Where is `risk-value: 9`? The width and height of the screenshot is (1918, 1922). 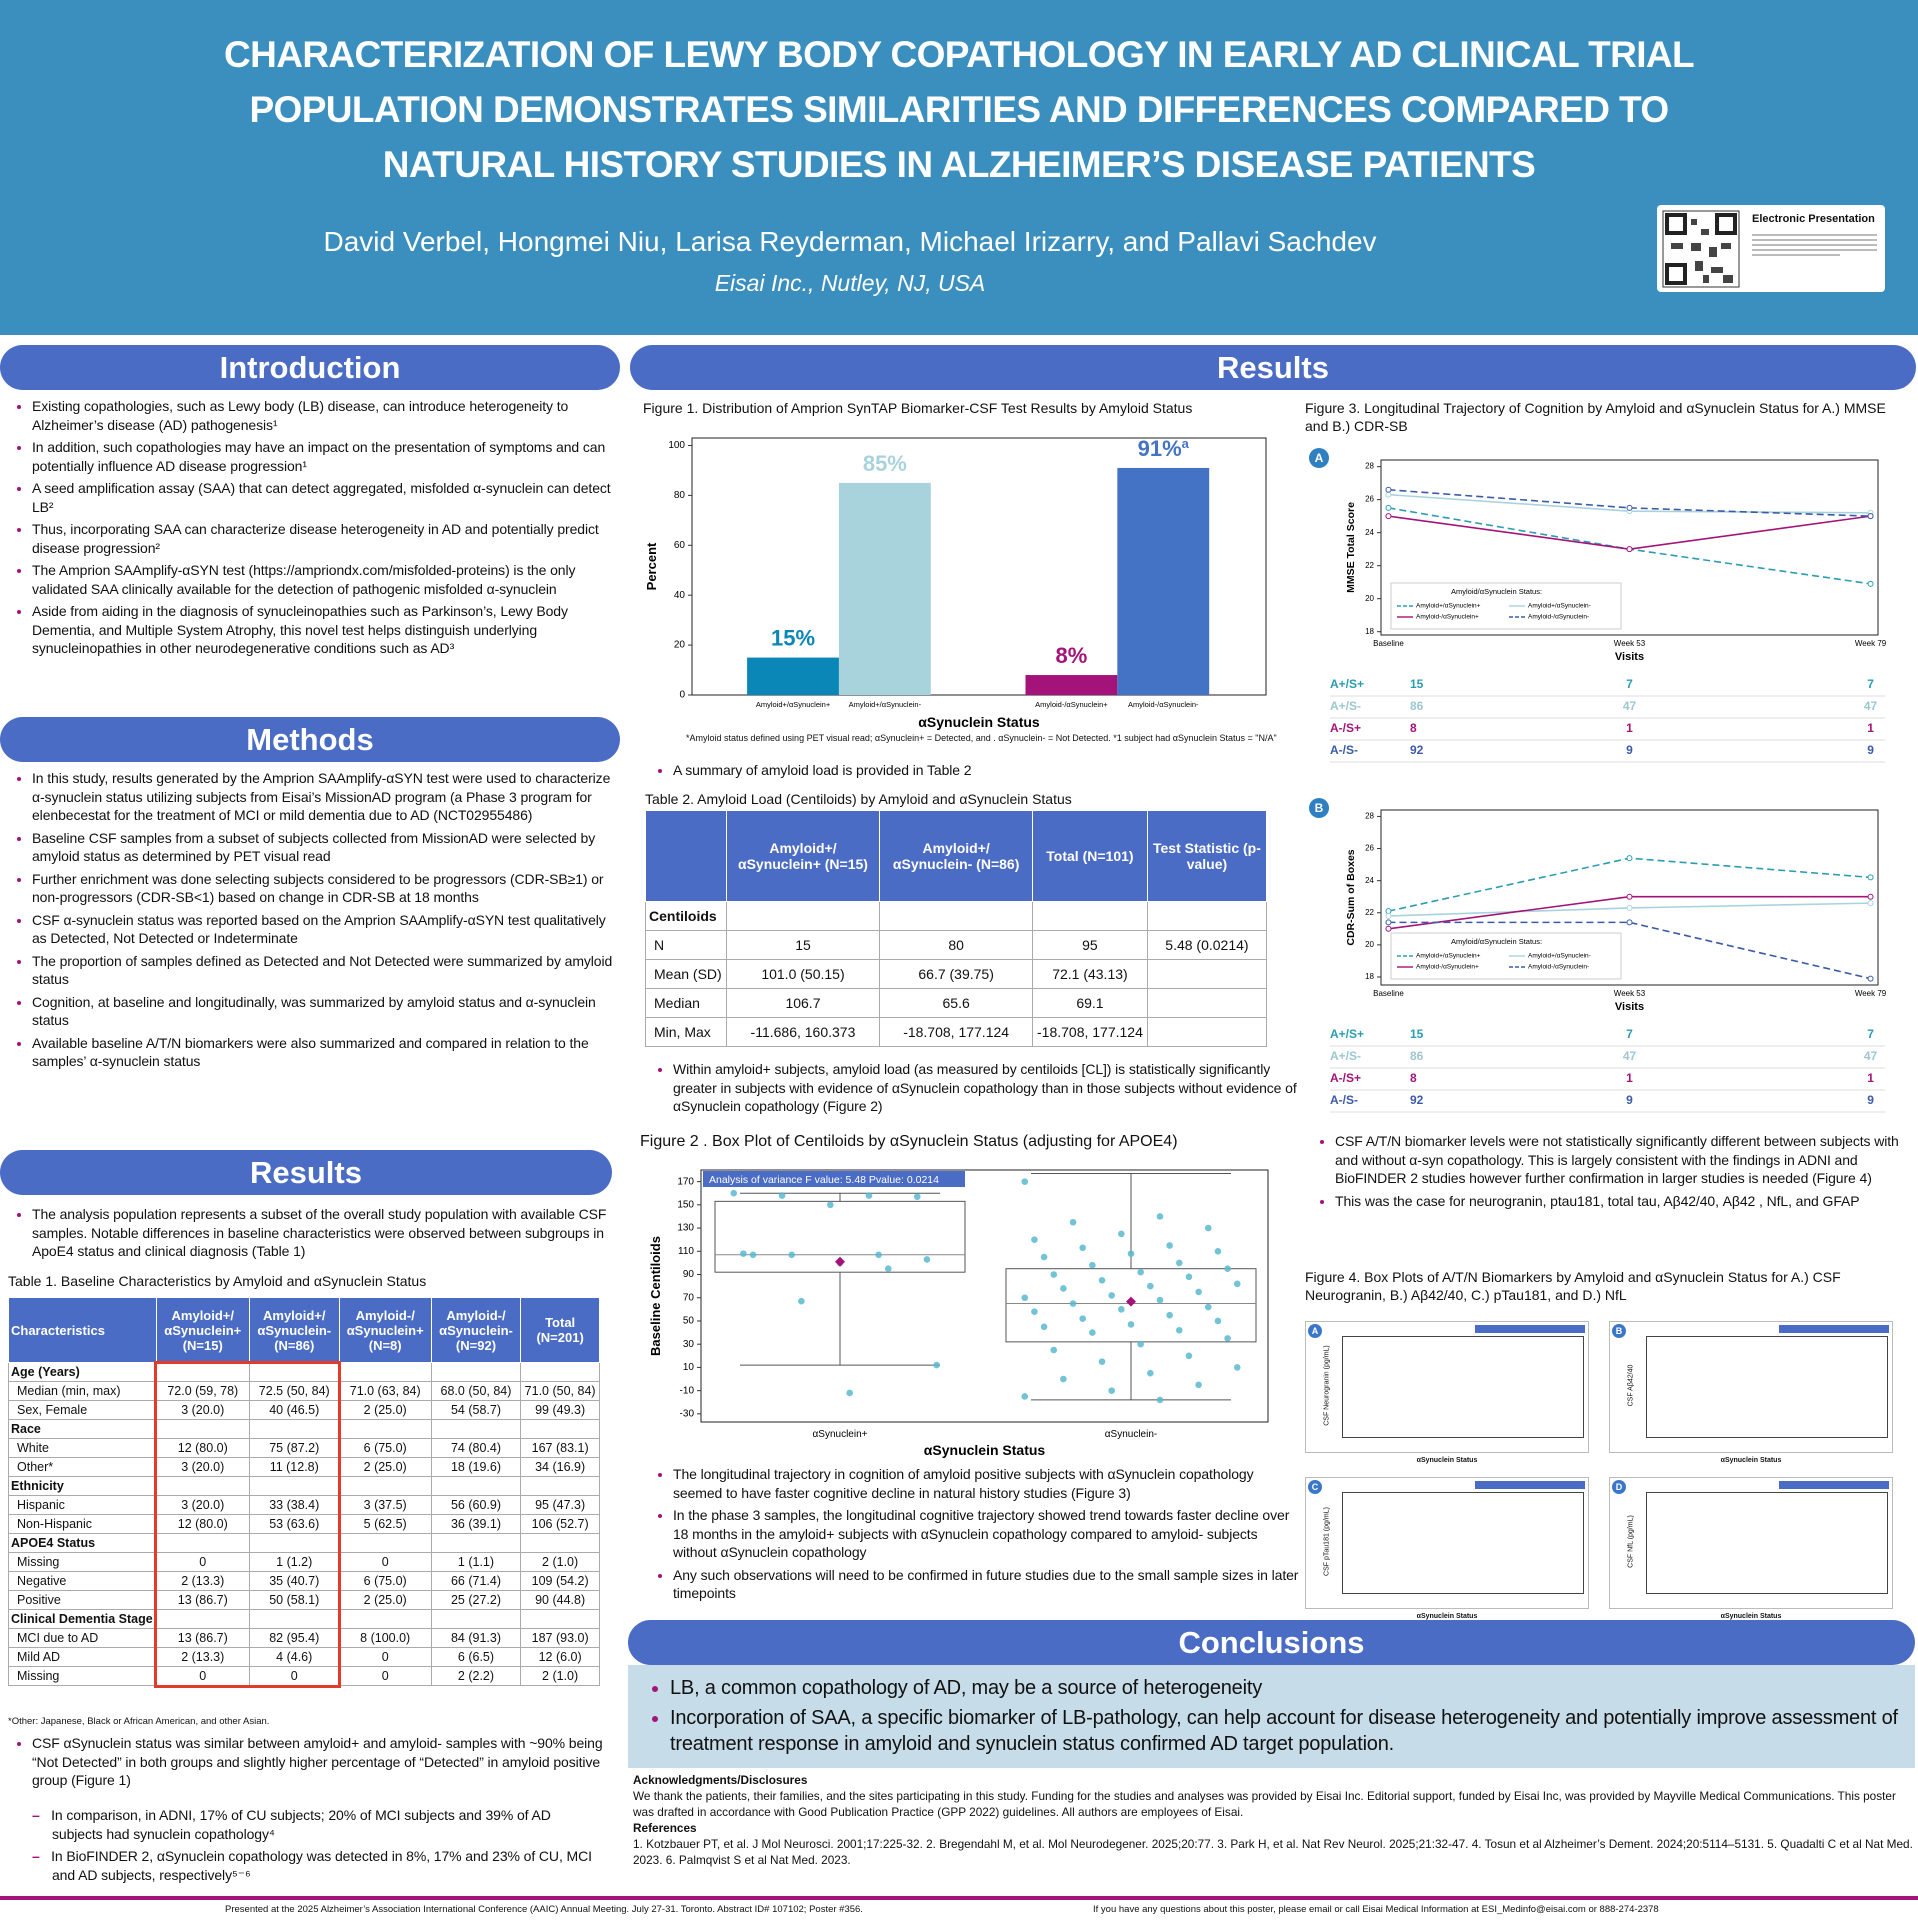
risk-value: 9 is located at coordinates (1870, 750).